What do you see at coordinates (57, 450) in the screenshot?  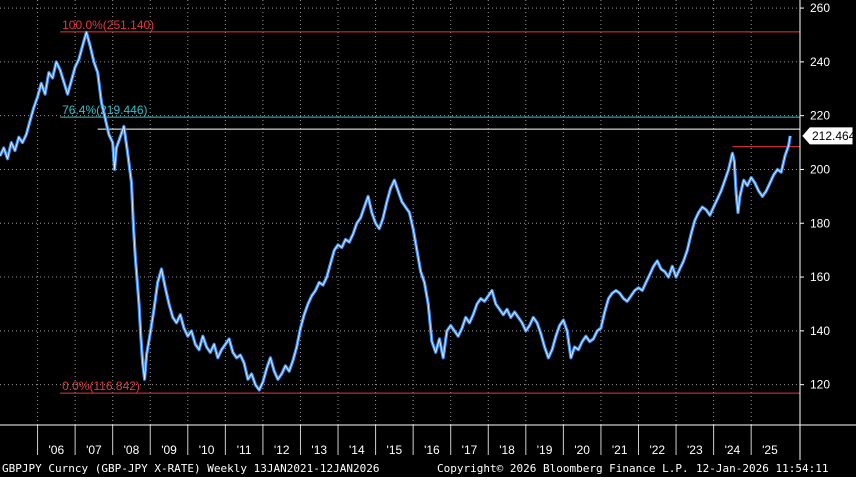 I see `x-tick-label: '06` at bounding box center [57, 450].